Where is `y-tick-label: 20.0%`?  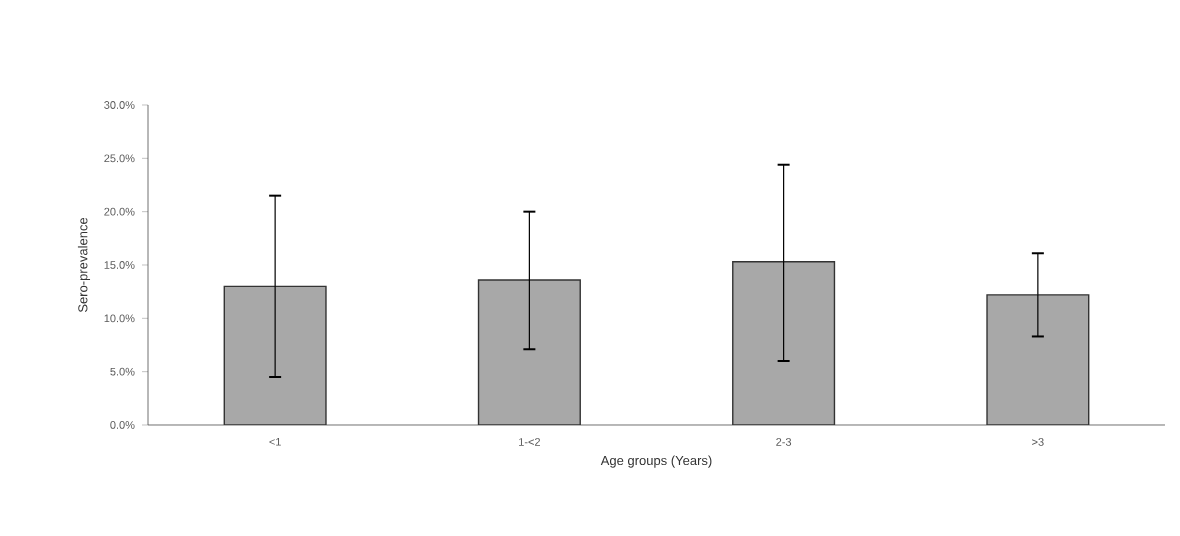 y-tick-label: 20.0% is located at coordinates (119, 211).